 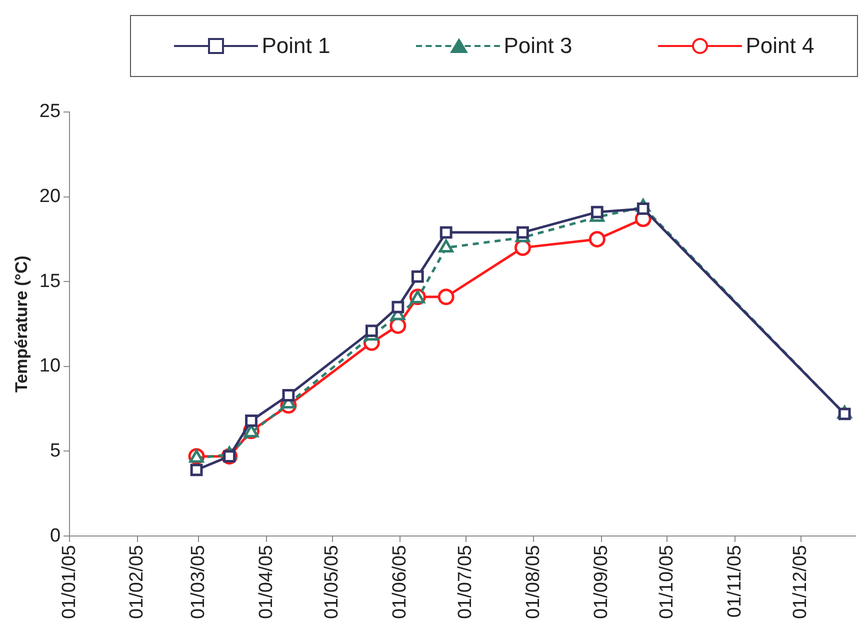 What do you see at coordinates (50, 111) in the screenshot?
I see `y-tick-label: 25` at bounding box center [50, 111].